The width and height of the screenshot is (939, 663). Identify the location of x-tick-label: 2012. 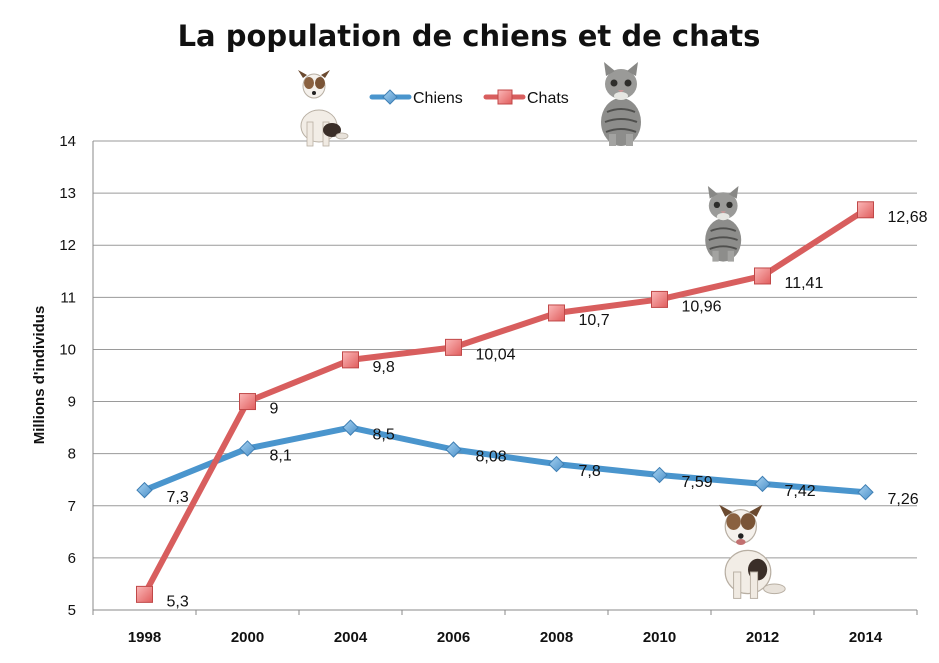
(762, 637).